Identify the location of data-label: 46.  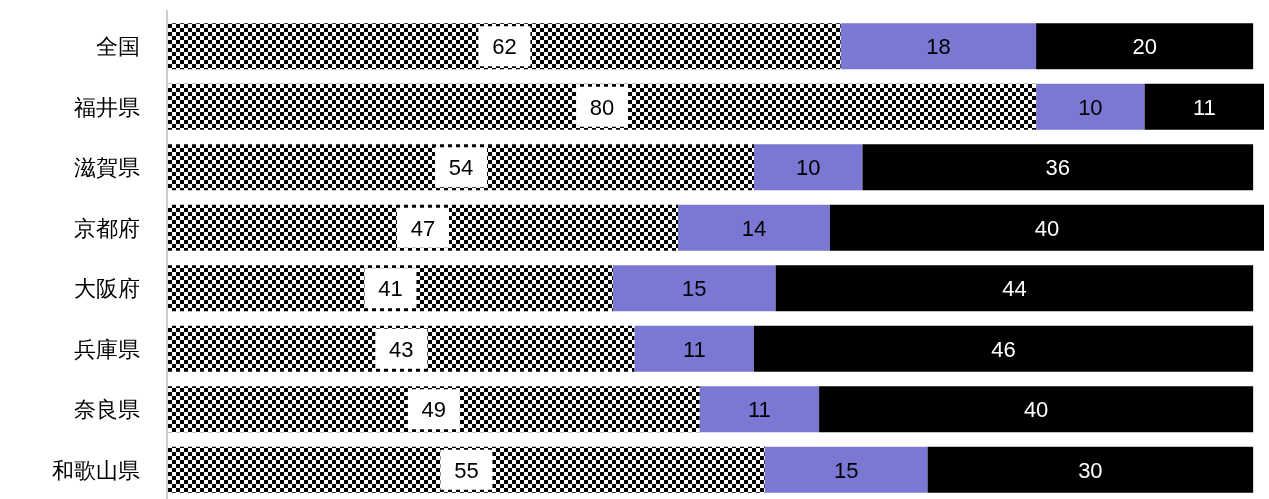
(1003, 349).